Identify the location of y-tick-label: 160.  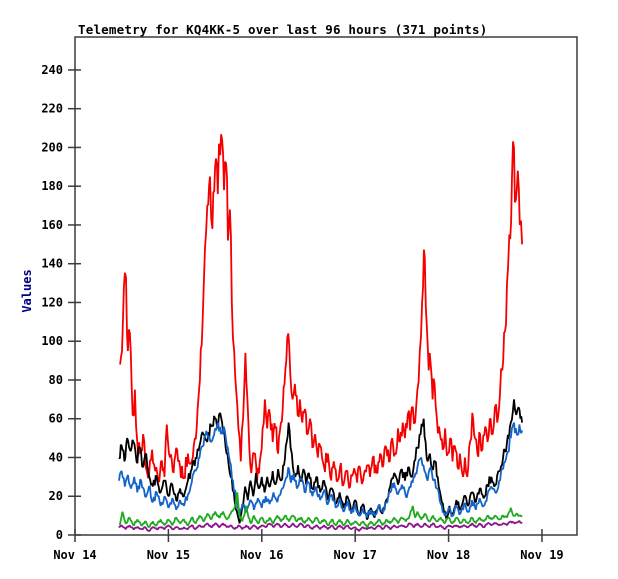
(52, 225).